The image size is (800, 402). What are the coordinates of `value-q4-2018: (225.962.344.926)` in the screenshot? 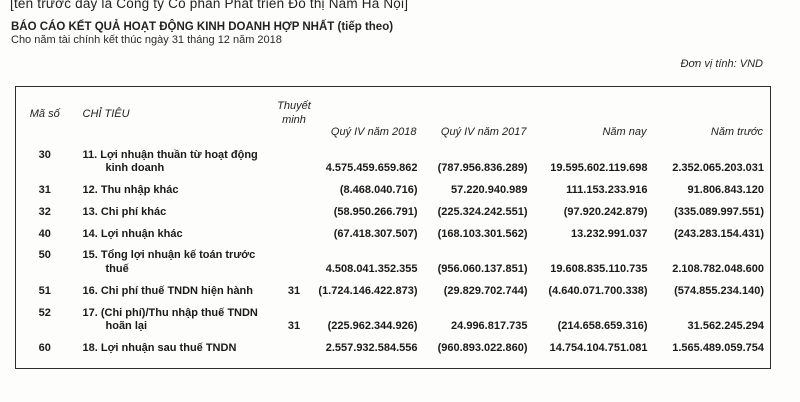 It's located at (372, 326).